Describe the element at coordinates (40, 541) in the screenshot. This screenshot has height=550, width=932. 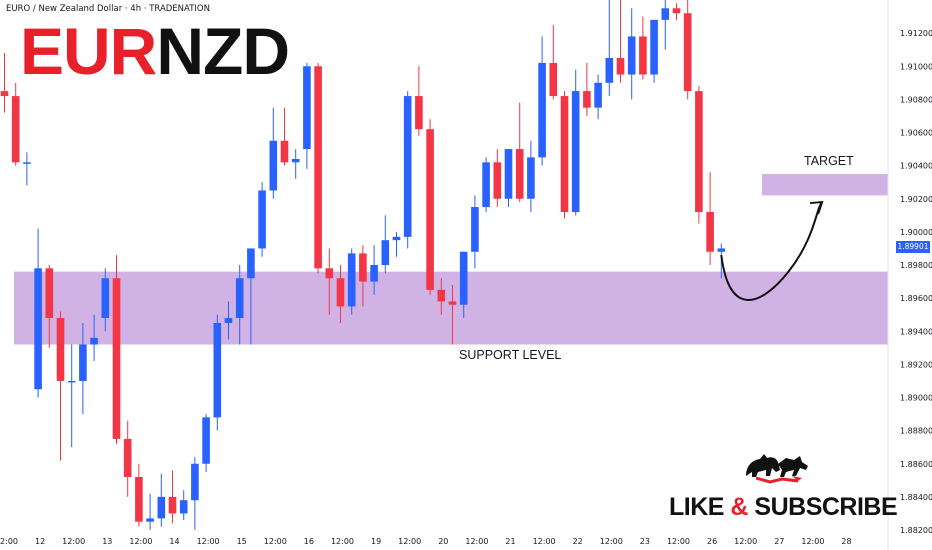
I see `time-tick-label: 12` at that location.